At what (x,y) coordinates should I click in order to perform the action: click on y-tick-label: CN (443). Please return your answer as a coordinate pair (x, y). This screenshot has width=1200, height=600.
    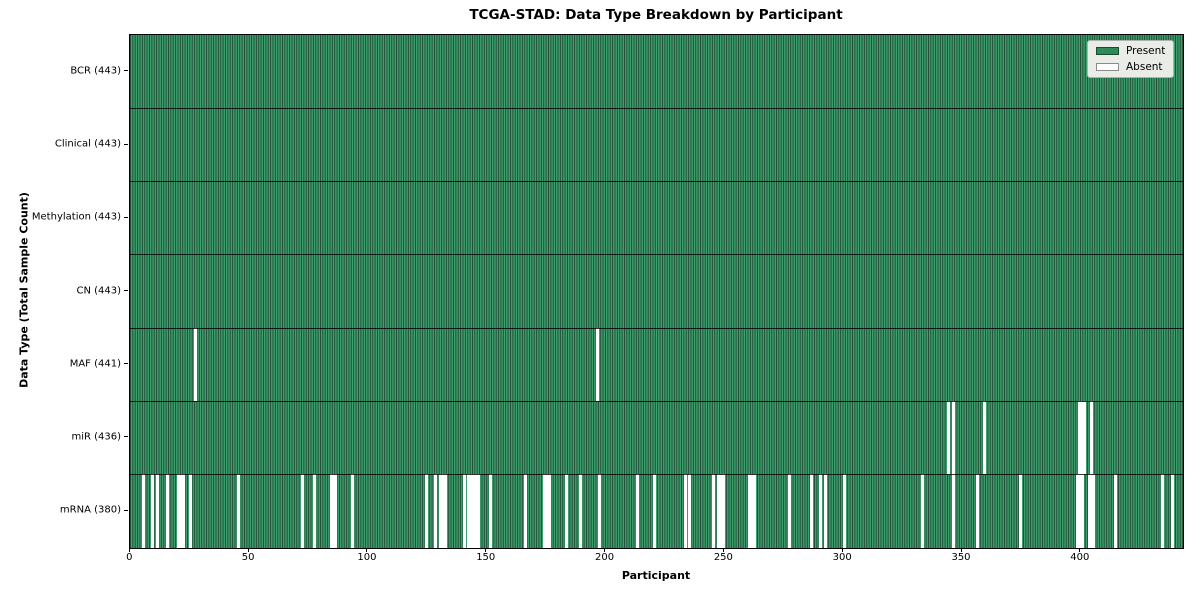
    Looking at the image, I should click on (98, 290).